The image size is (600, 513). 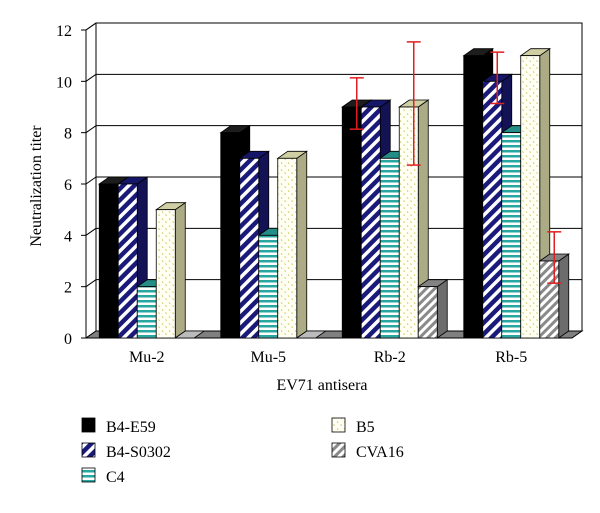 I want to click on y-tick-label: 4, so click(x=68, y=236).